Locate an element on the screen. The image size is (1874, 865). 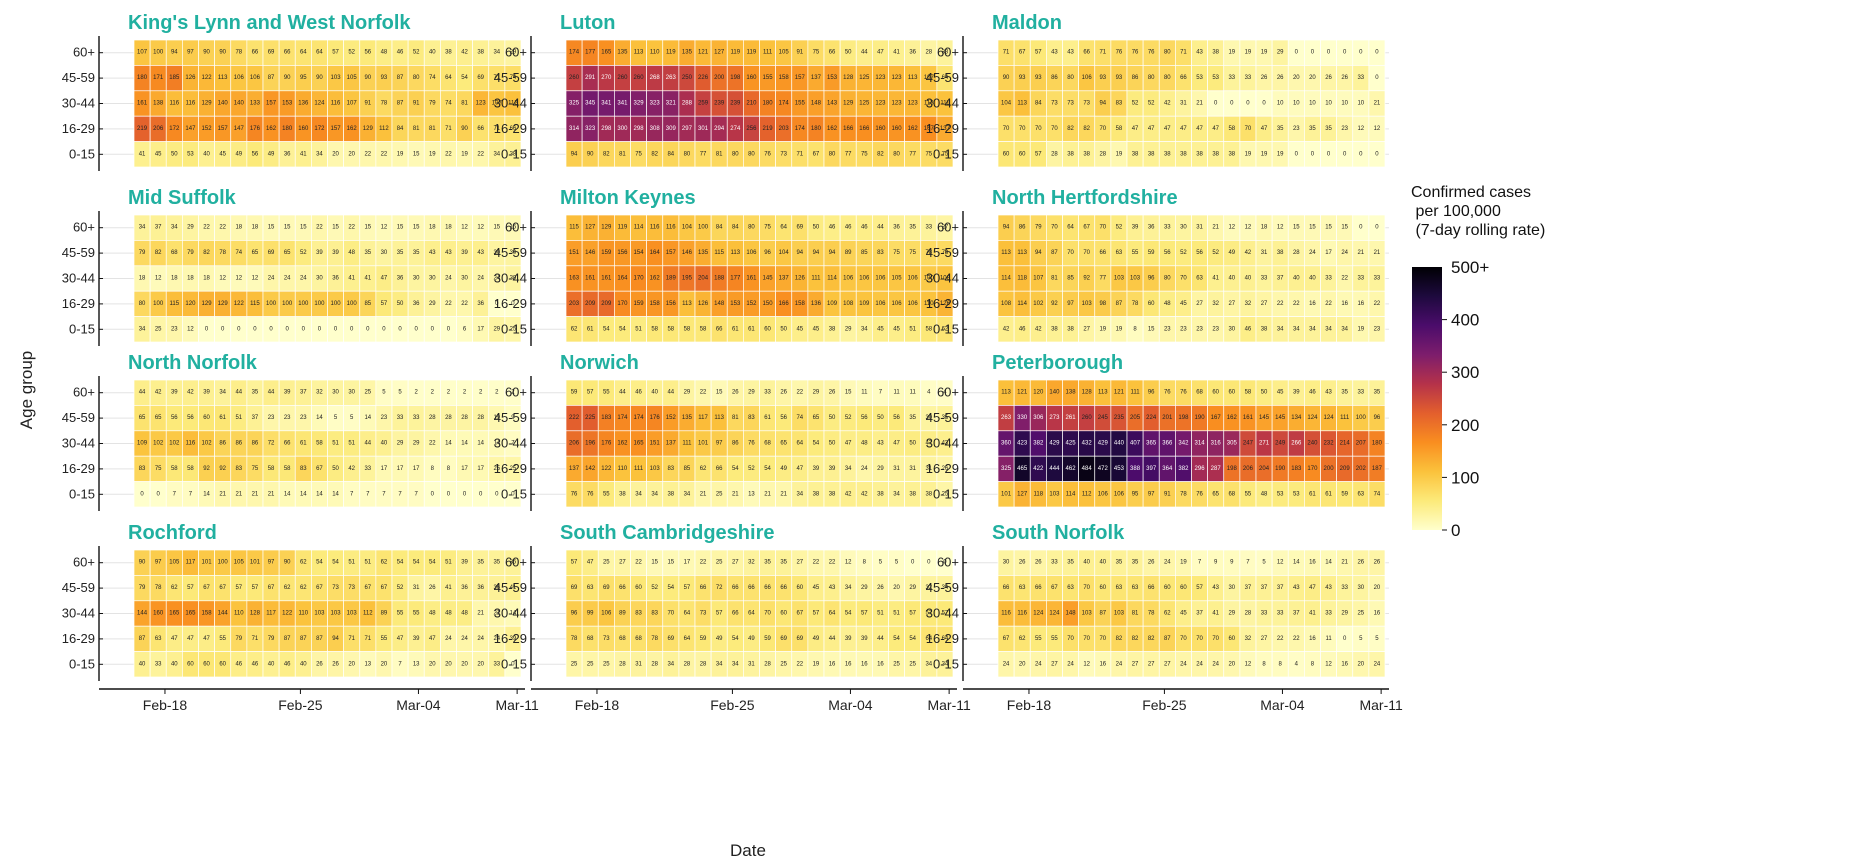
cell-value: 55 is located at coordinates (606, 494).